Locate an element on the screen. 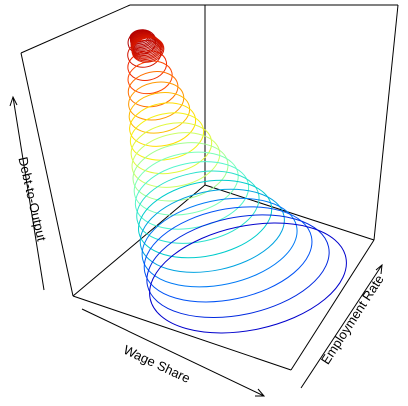 Image resolution: width=408 pixels, height=406 pixels. box-edge-back-floor is located at coordinates (139, 240).